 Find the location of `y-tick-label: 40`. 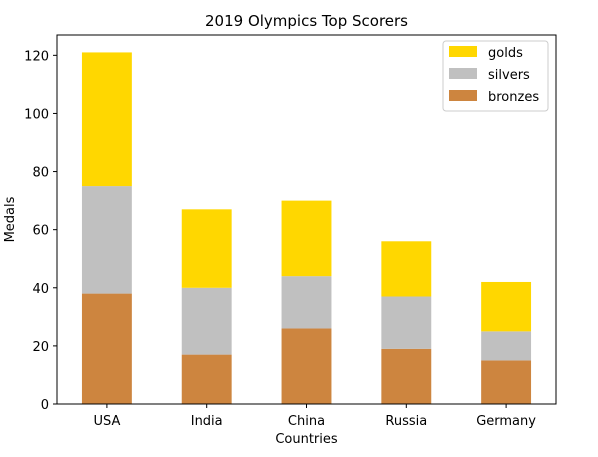

y-tick-label: 40 is located at coordinates (40, 289).